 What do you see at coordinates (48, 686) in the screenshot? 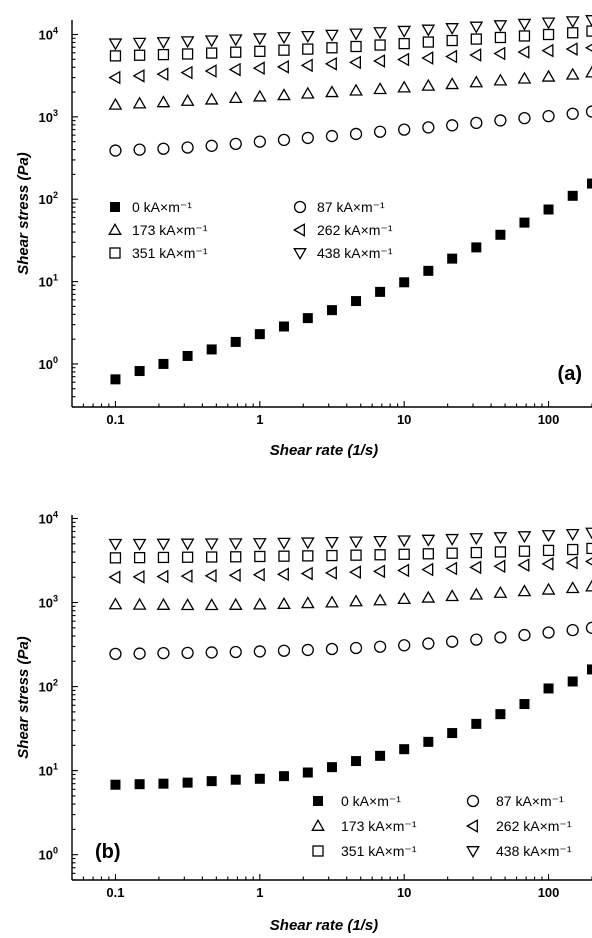
I see `y-tick-label: 10²` at bounding box center [48, 686].